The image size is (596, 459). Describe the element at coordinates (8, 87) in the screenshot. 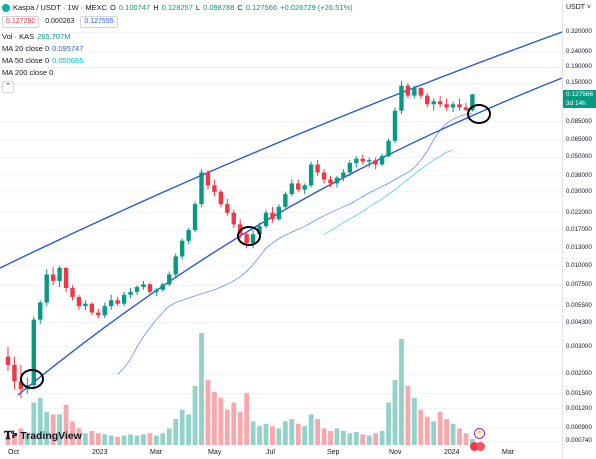

I see `collapse-legend-icon: ⌃` at that location.